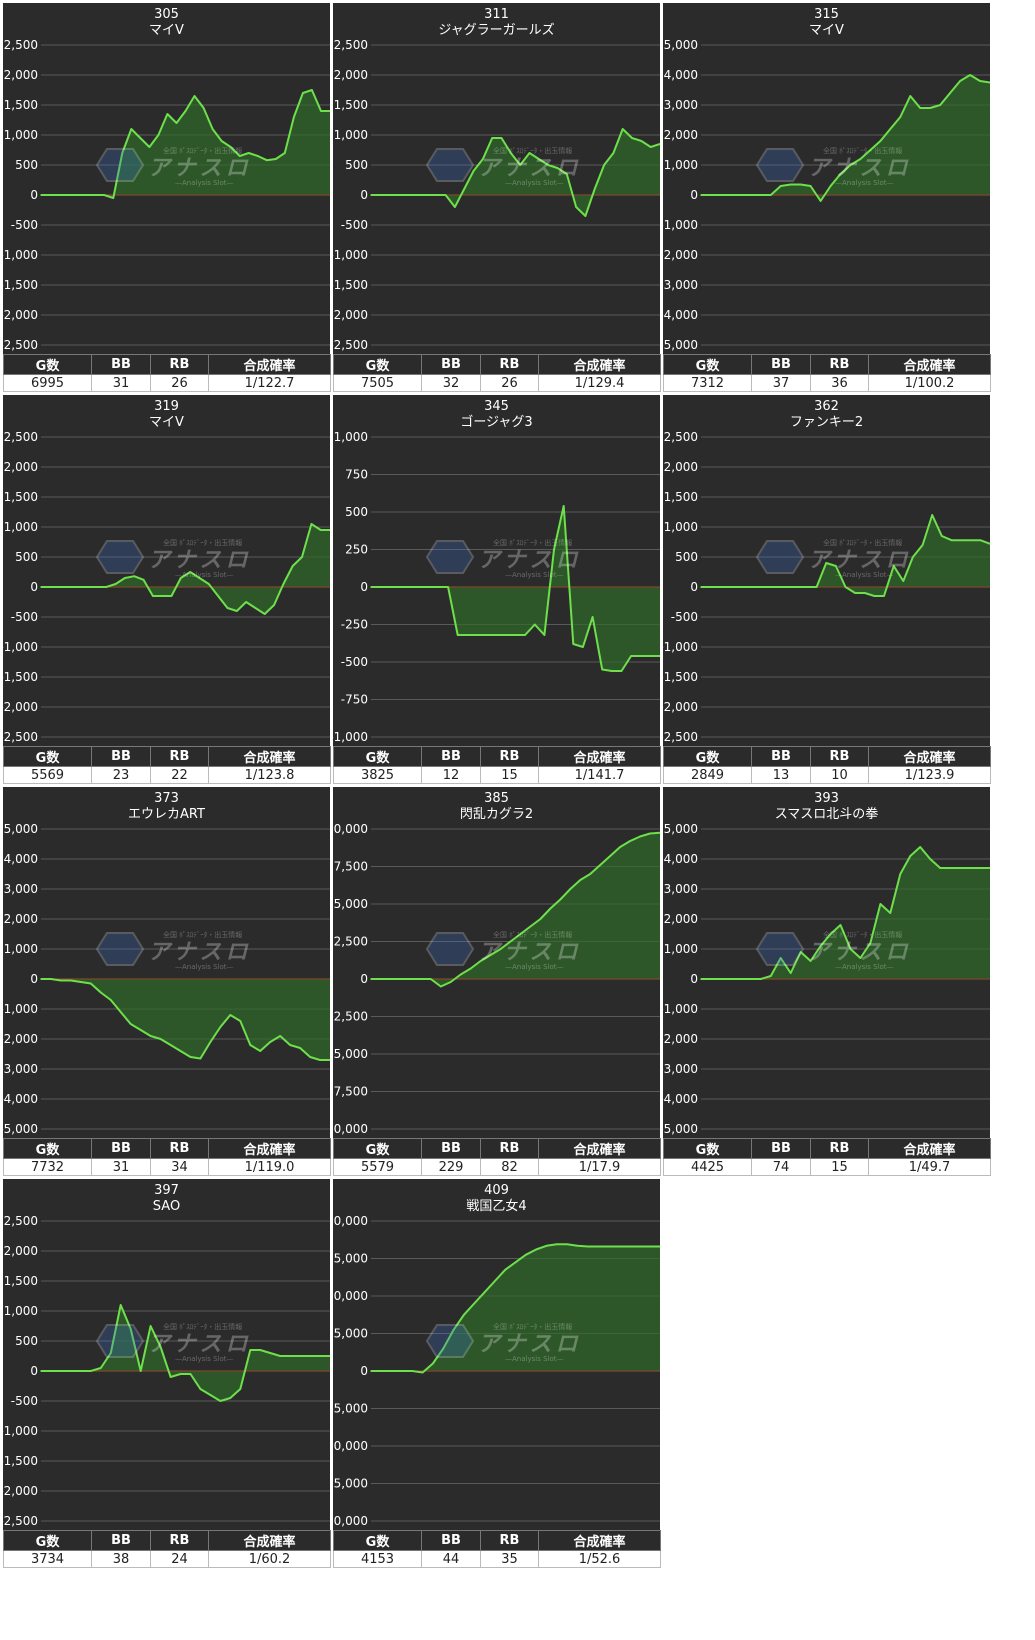  What do you see at coordinates (350, 1521) in the screenshot?
I see `y-tick-label: -20,000` at bounding box center [350, 1521].